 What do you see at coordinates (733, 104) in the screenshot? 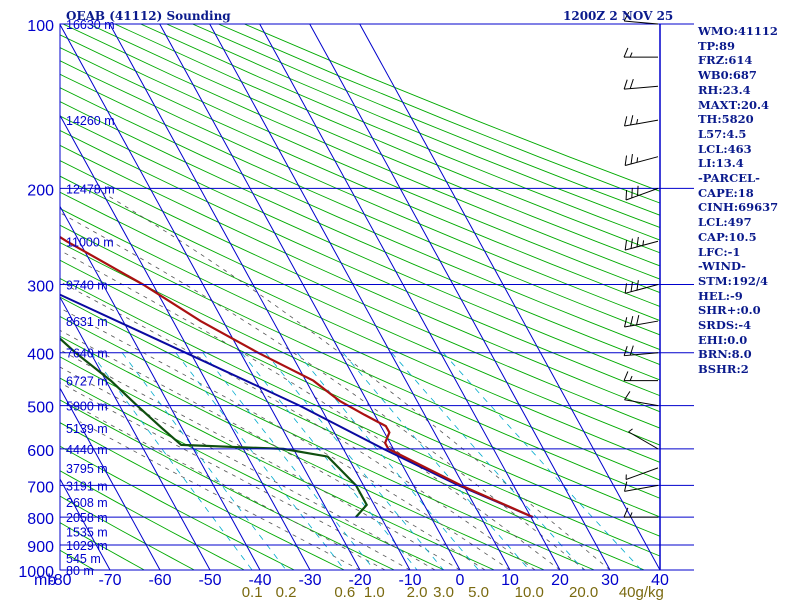
I see `sounding-index: MAXT:20.4` at bounding box center [733, 104].